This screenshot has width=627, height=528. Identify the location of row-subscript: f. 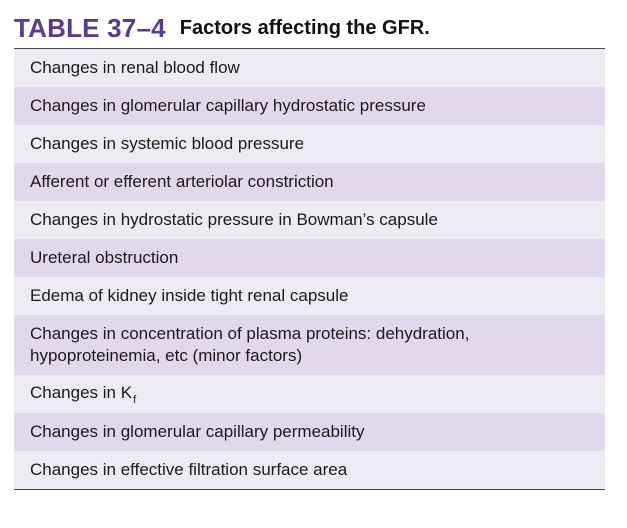
(135, 400).